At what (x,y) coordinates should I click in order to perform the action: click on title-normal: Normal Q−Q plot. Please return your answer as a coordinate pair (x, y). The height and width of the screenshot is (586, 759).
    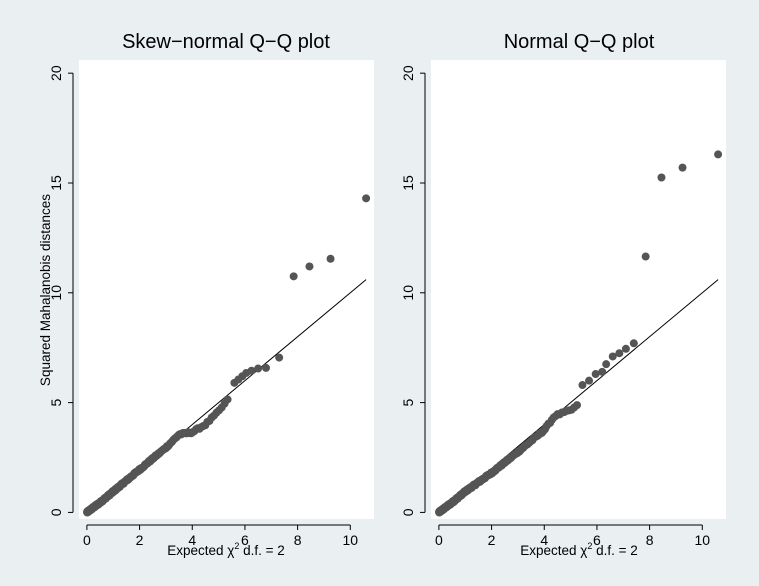
    Looking at the image, I should click on (579, 42).